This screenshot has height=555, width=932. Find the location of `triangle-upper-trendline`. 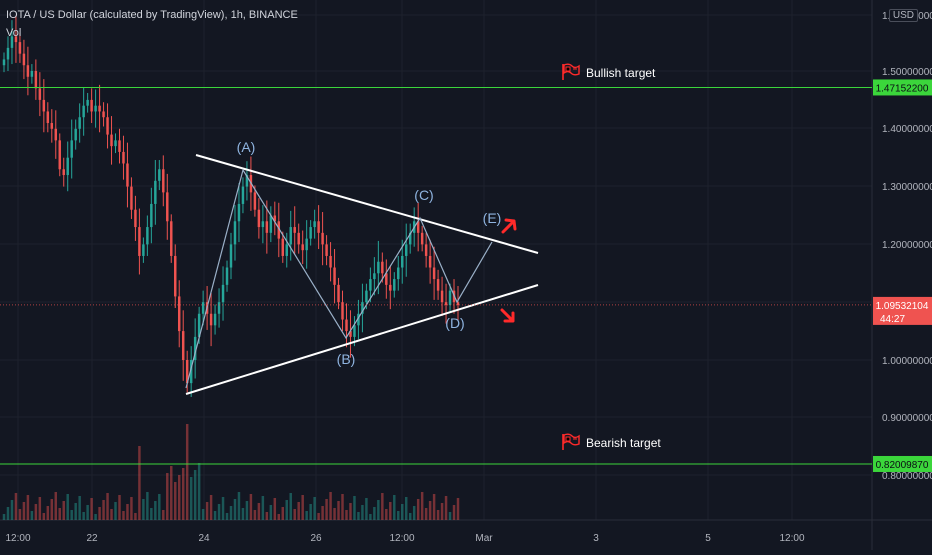

triangle-upper-trendline is located at coordinates (367, 204).